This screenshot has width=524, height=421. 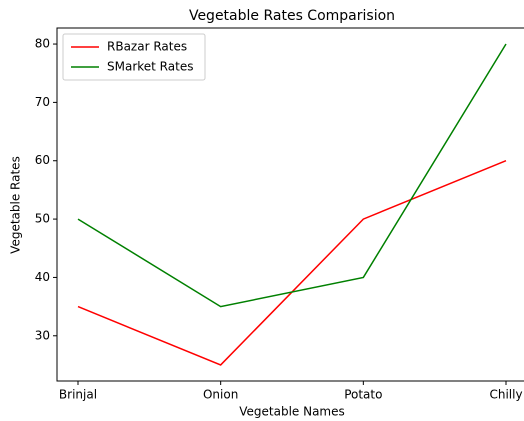 I want to click on x-tick-label: Chilly, so click(x=505, y=395).